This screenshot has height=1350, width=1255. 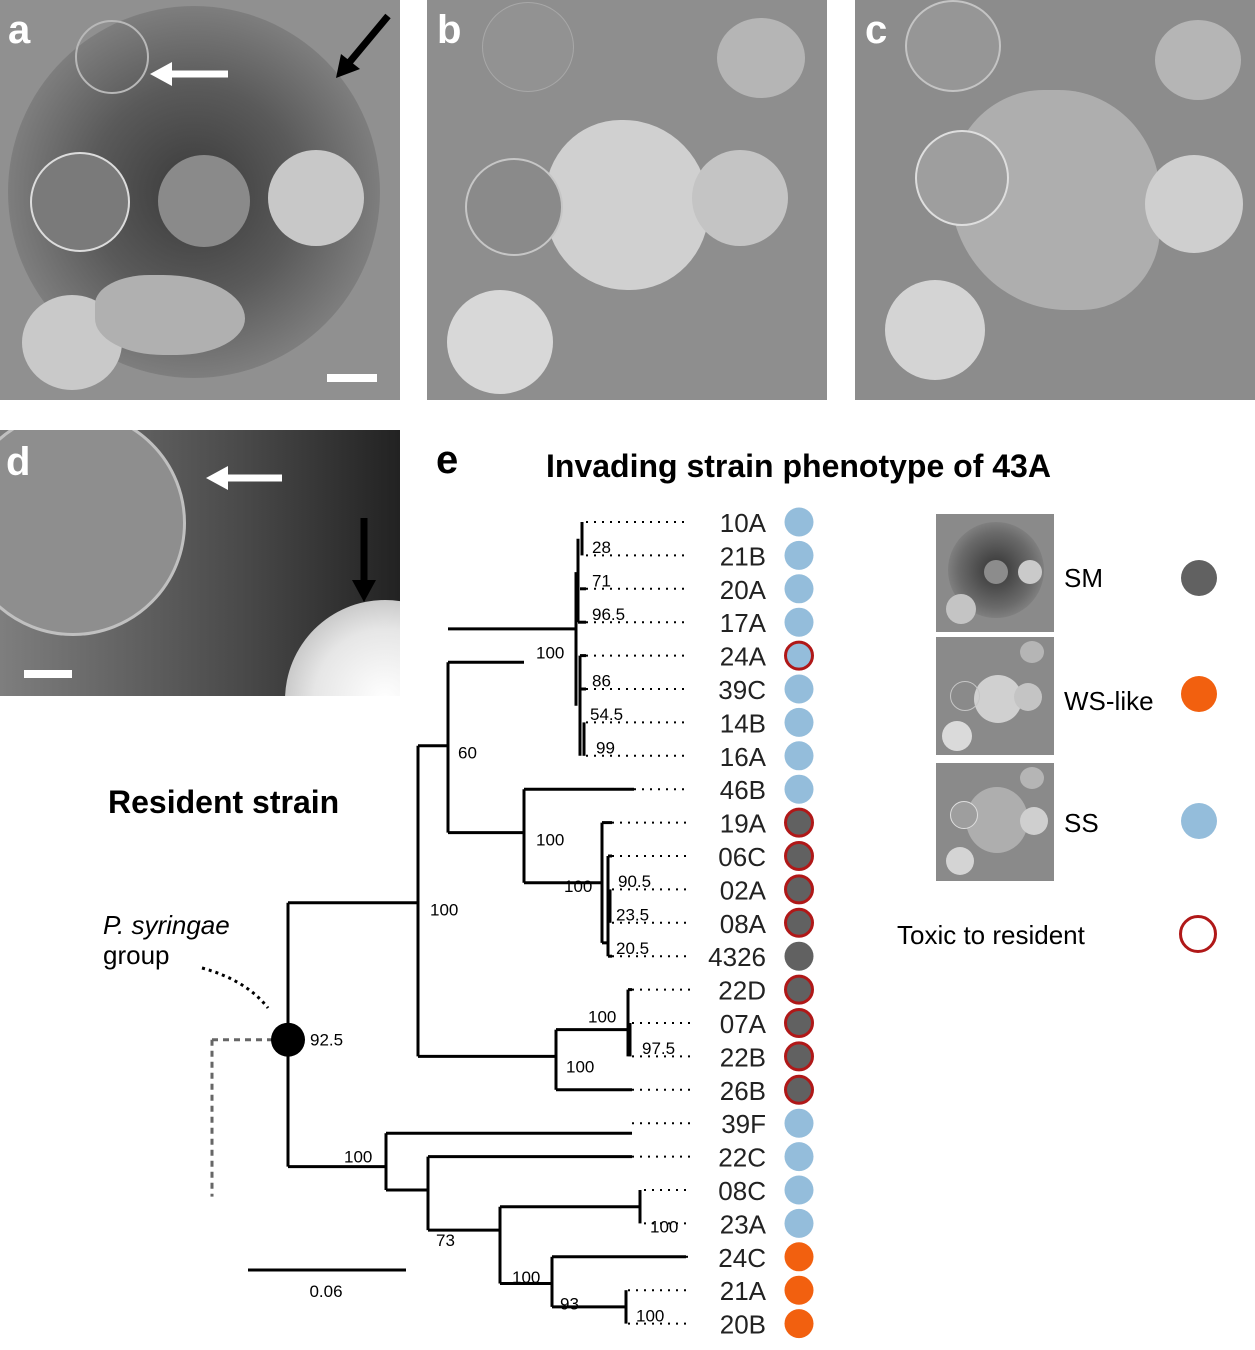 I want to click on leaf-label-22D: 22D, so click(x=742, y=991).